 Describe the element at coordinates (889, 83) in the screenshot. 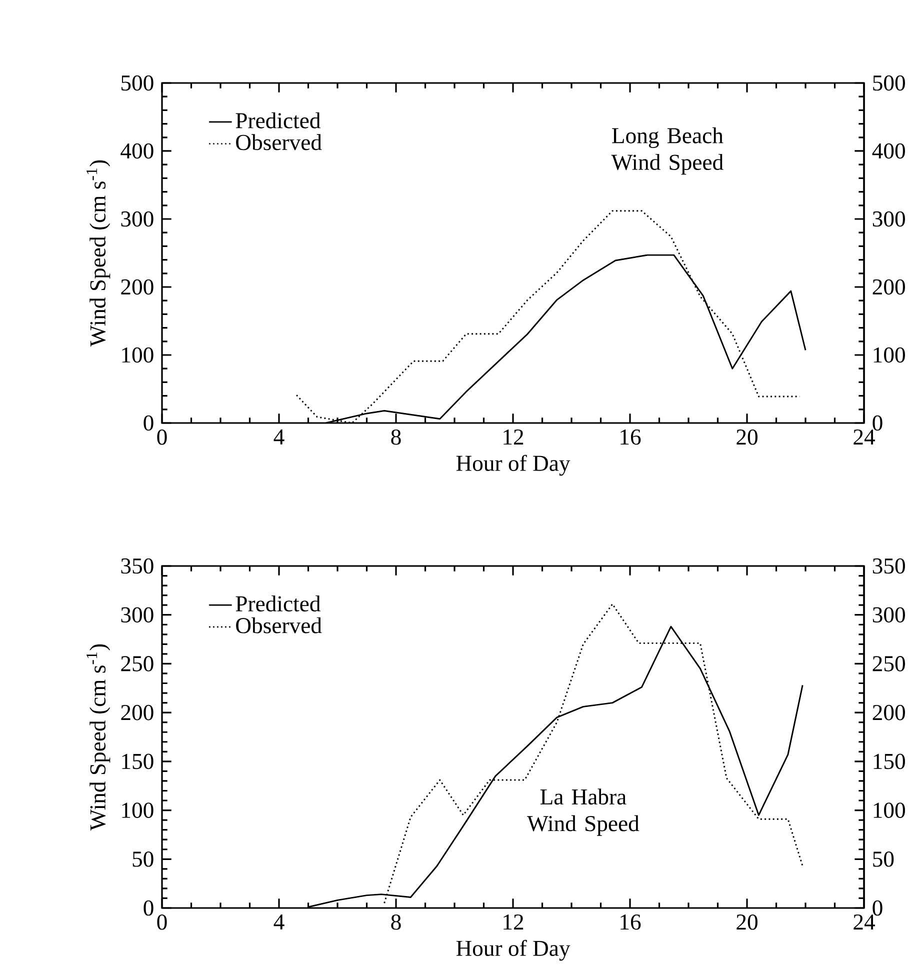

I see `y2-tick-label: 500` at that location.